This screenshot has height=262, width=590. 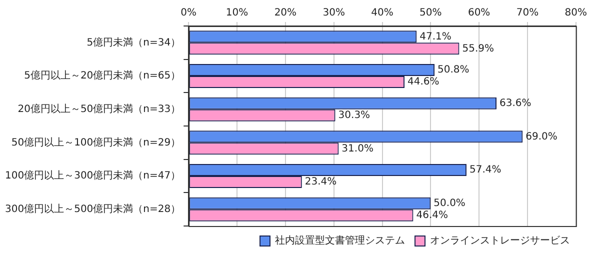 I want to click on data-label: 47.1%, so click(x=436, y=36).